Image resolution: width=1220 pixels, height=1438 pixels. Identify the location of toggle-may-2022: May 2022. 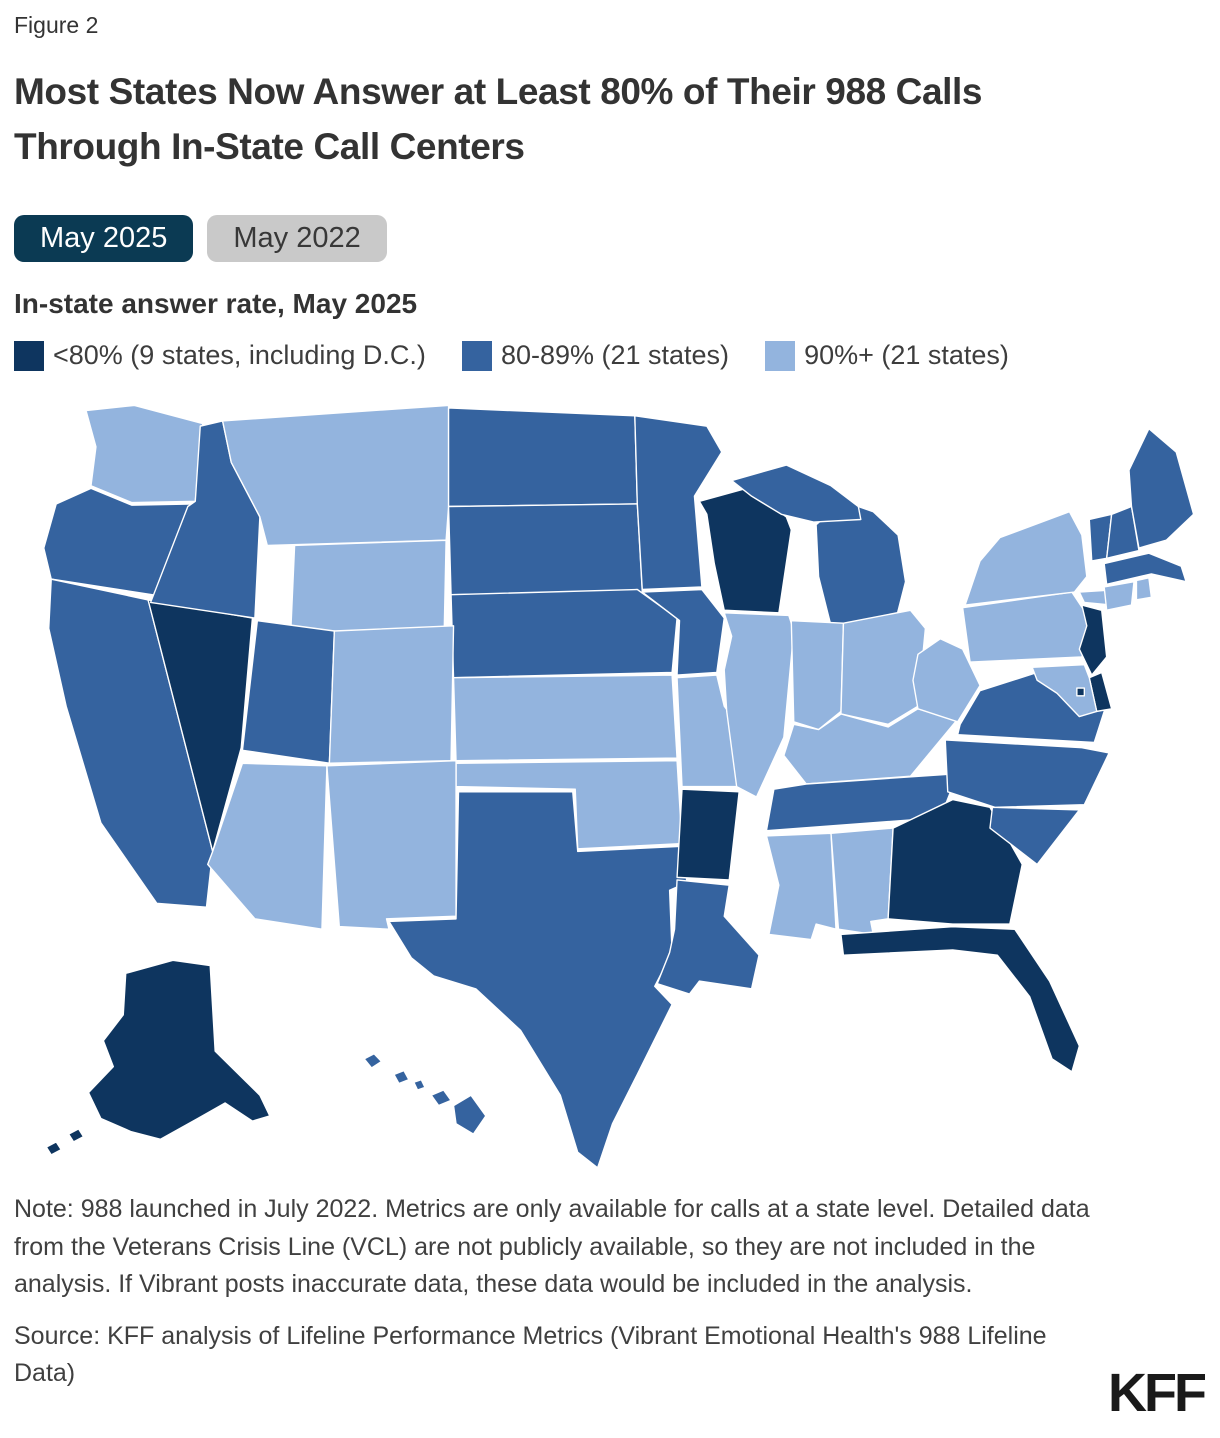
(297, 238).